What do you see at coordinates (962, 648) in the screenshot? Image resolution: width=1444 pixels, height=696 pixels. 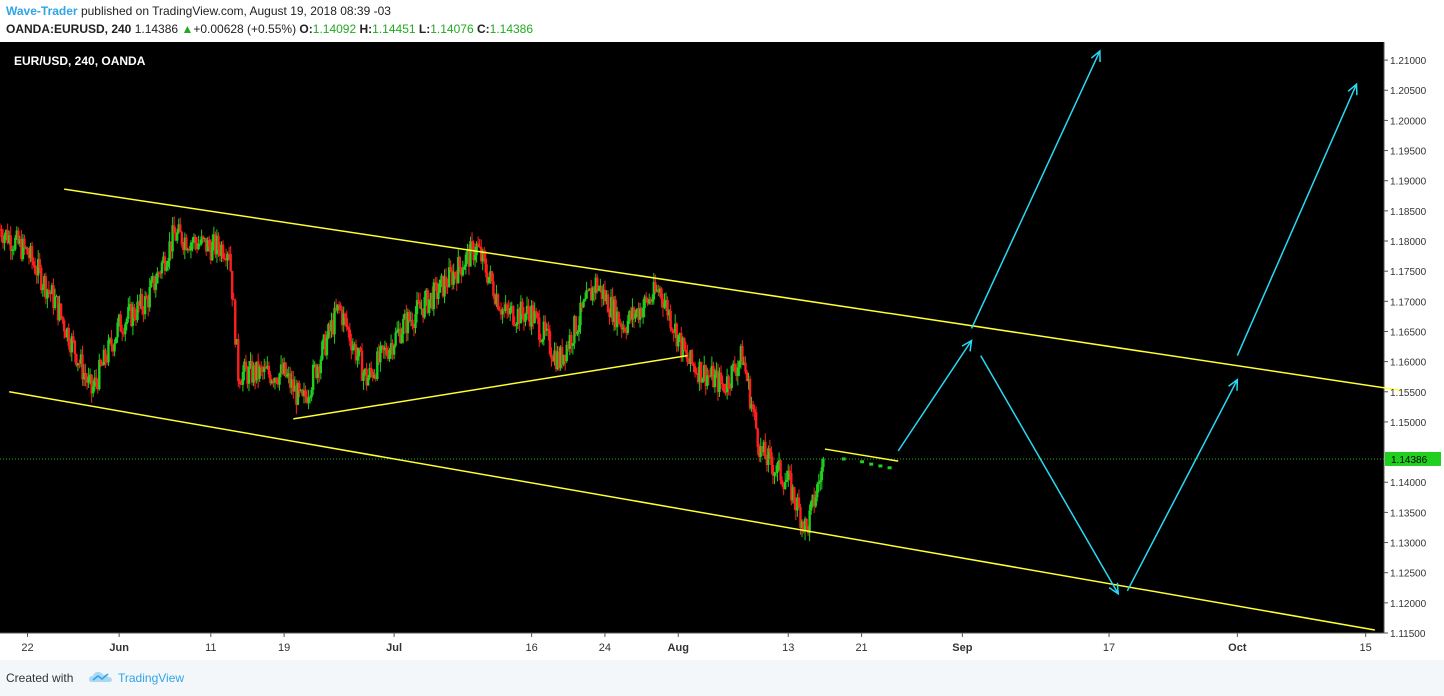 I see `time-tick-label: Sep` at bounding box center [962, 648].